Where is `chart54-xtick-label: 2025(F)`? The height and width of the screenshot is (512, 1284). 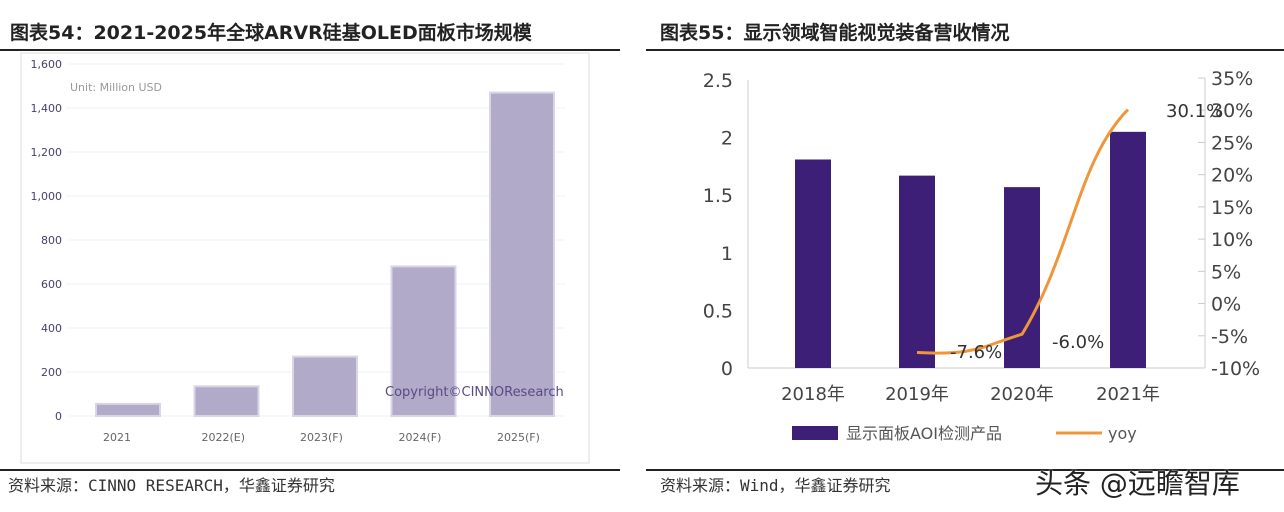
chart54-xtick-label: 2025(F) is located at coordinates (518, 437).